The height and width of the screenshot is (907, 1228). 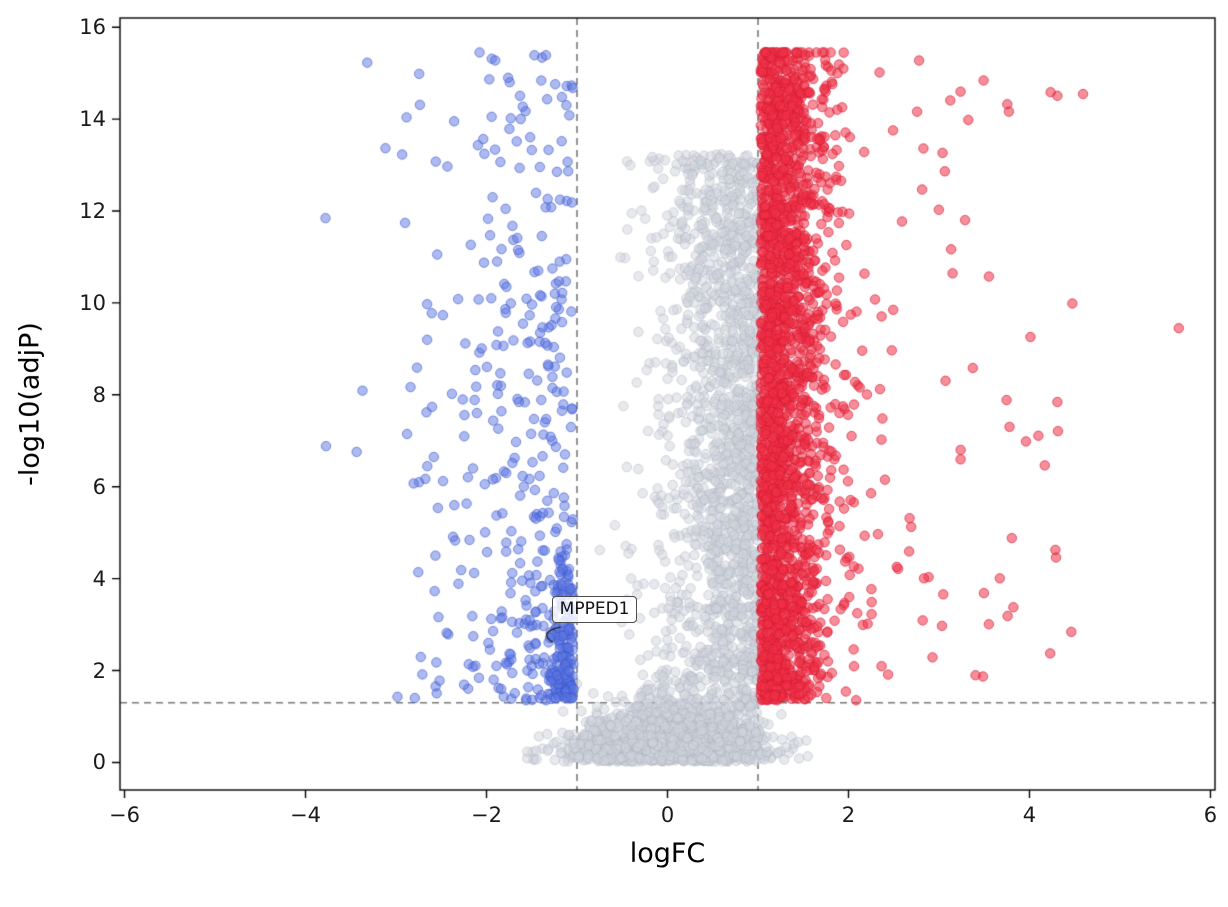 What do you see at coordinates (99, 670) in the screenshot?
I see `y-tick-label: 2` at bounding box center [99, 670].